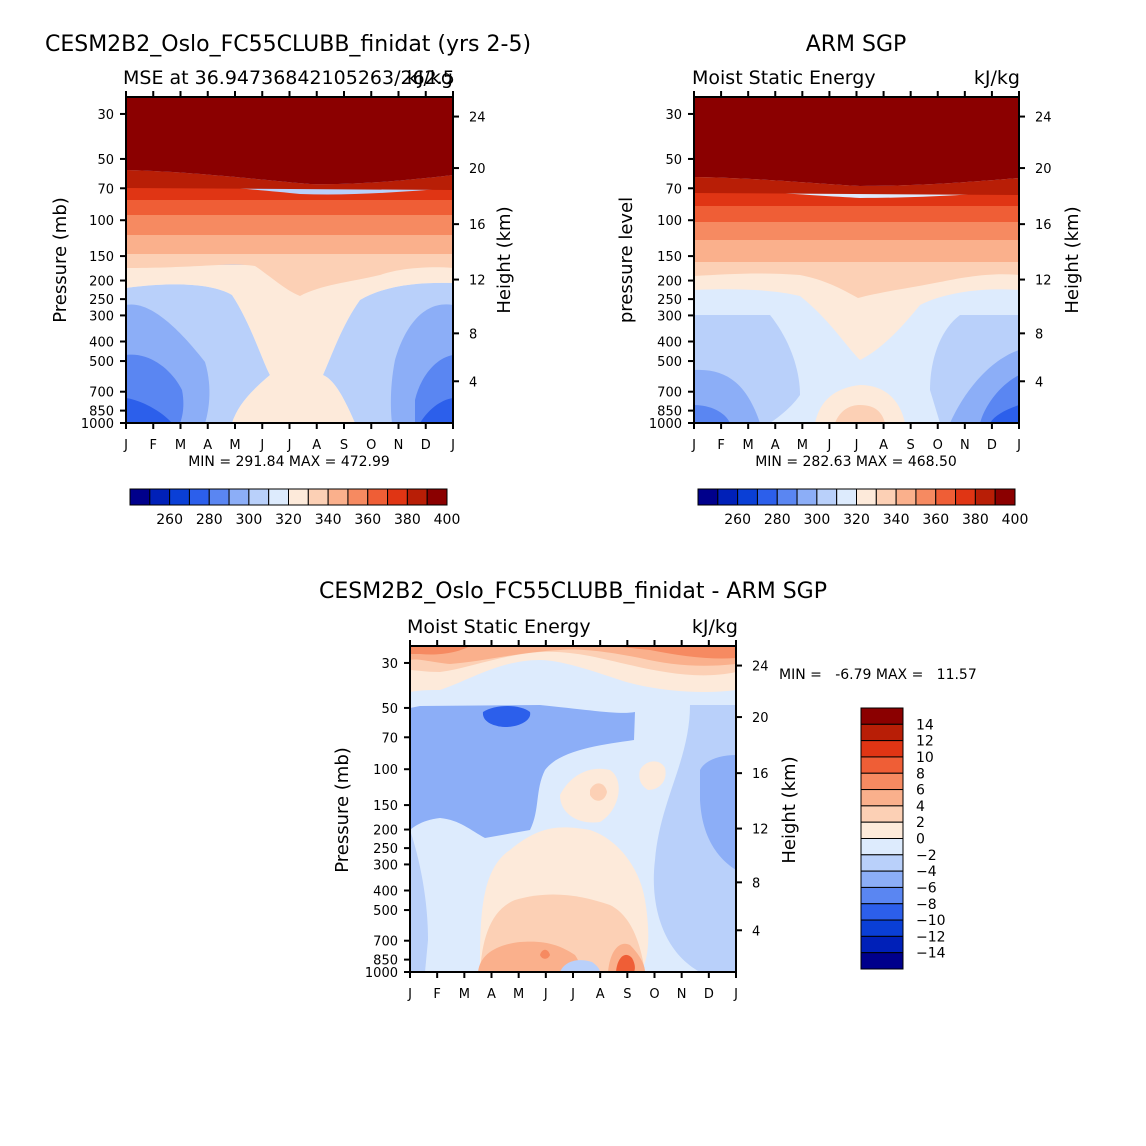 This screenshot has width=1146, height=1146. Describe the element at coordinates (817, 520) in the screenshot. I see `colorbar-label: 300` at that location.